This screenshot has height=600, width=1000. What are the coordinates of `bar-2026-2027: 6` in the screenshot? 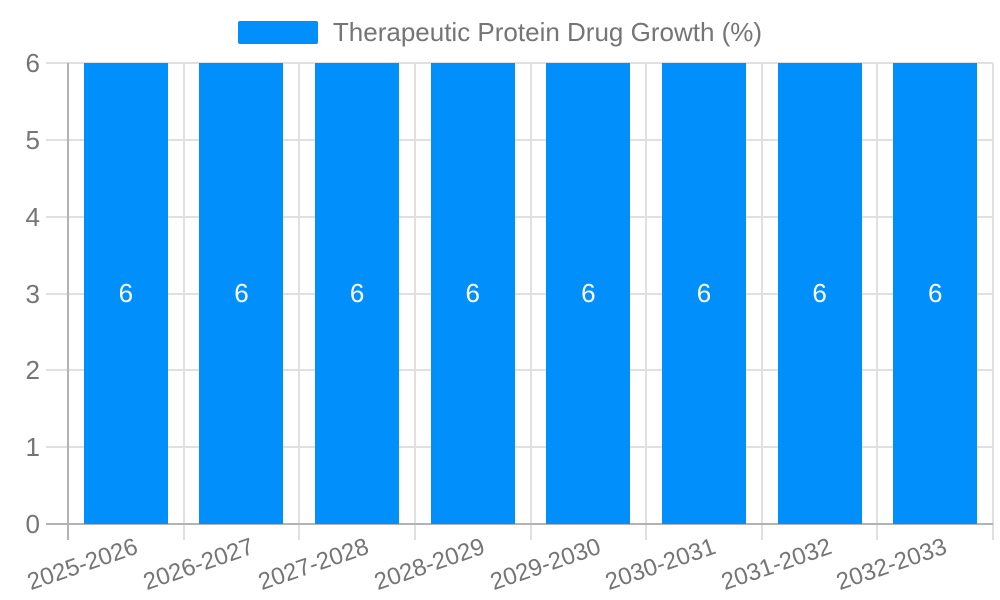 It's located at (241, 293).